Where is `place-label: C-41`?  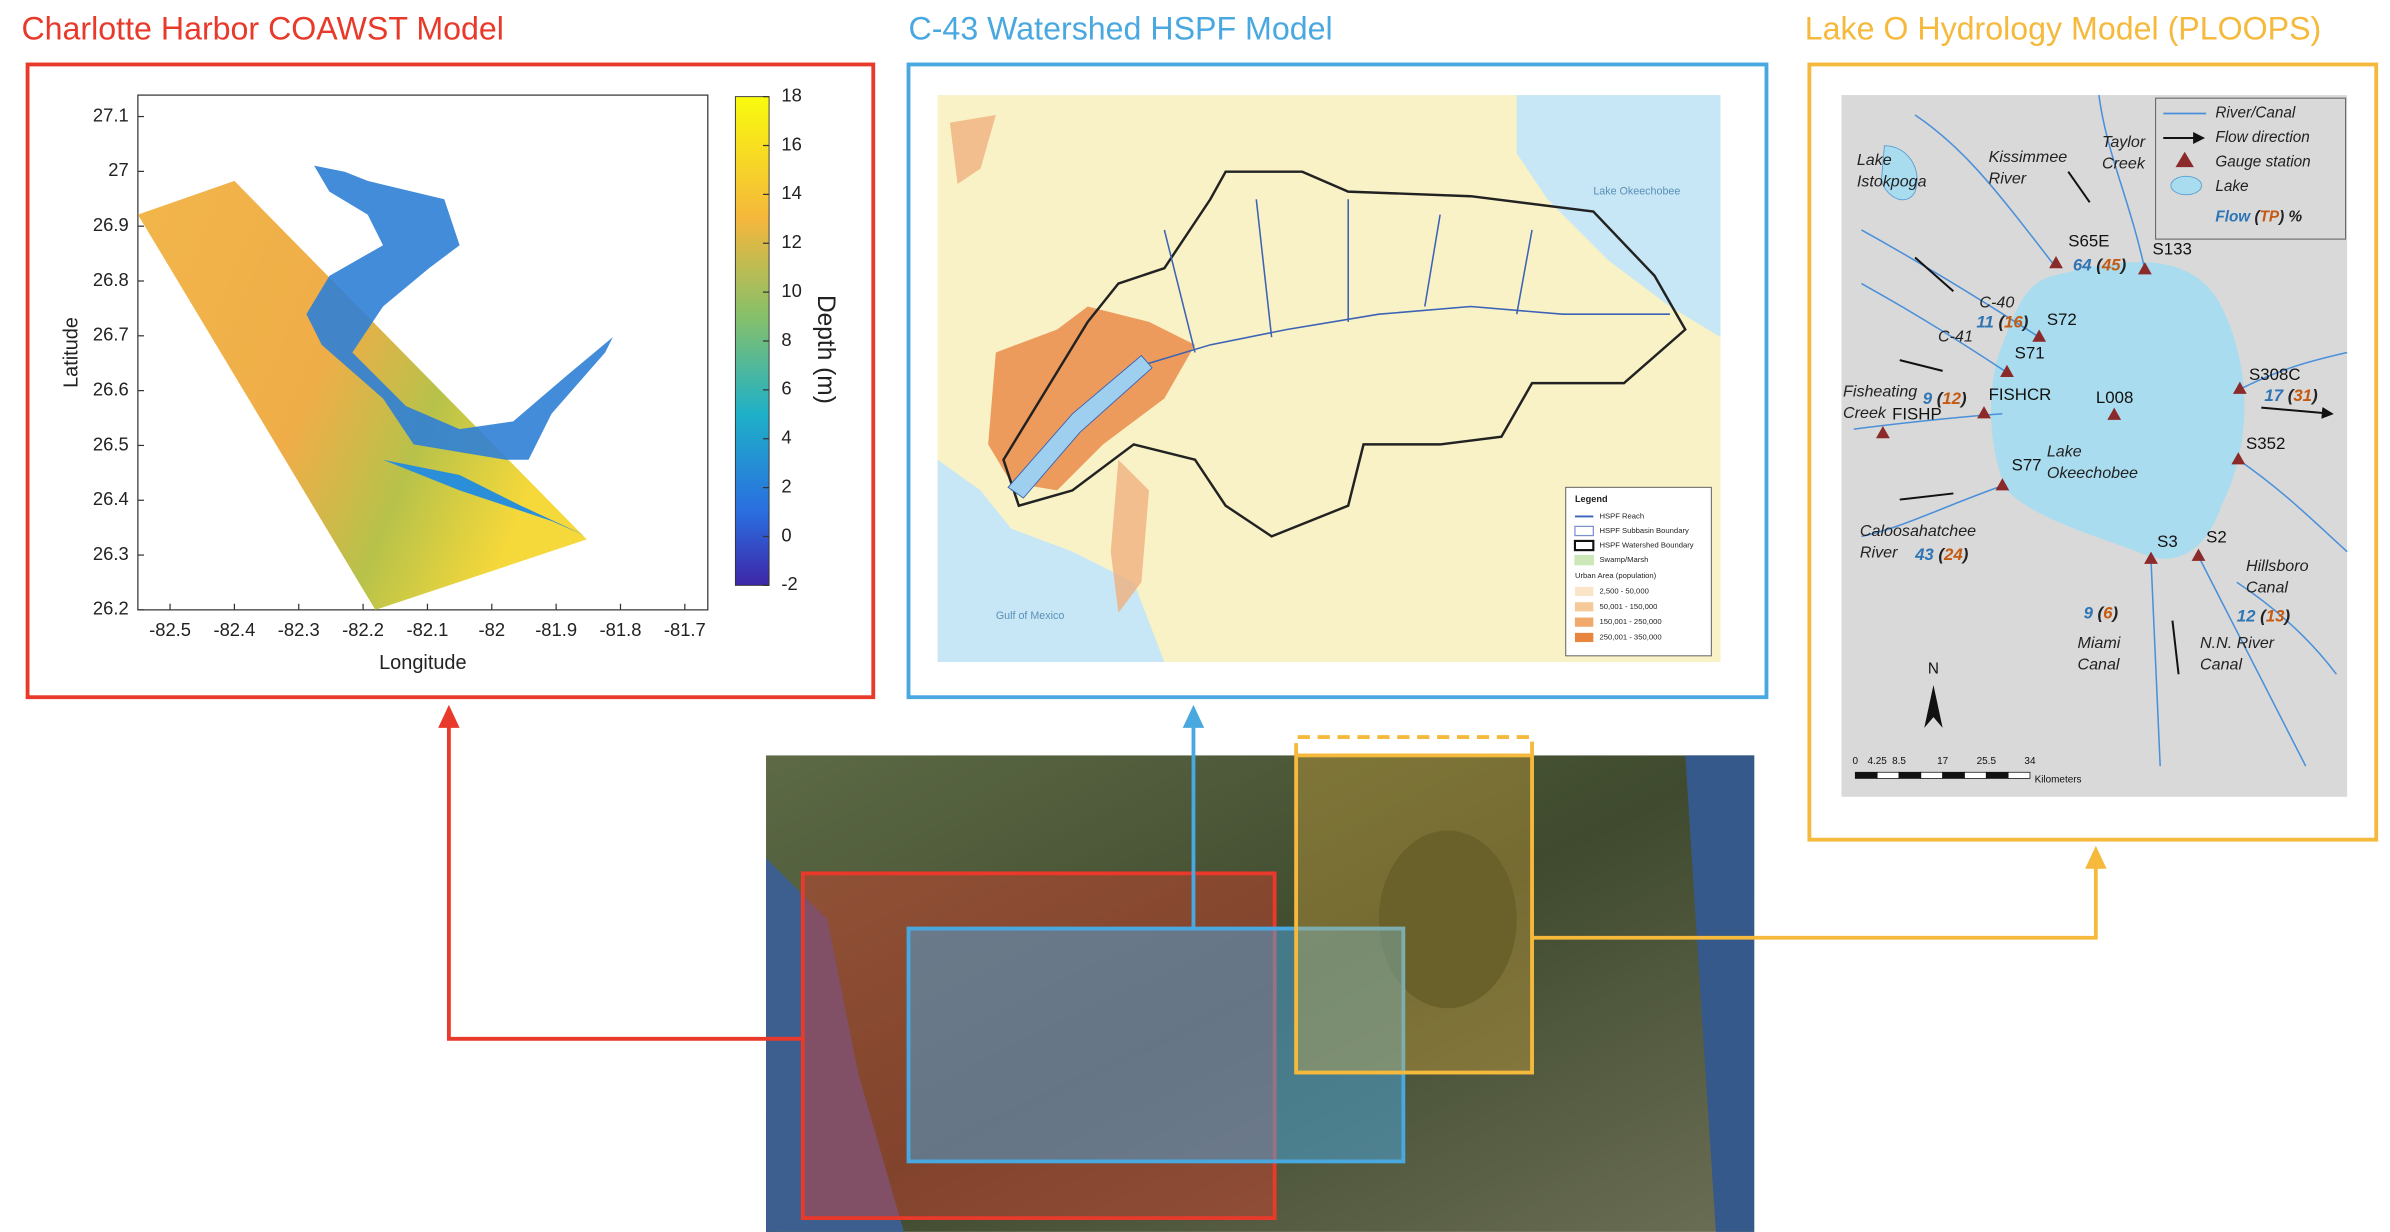 place-label: C-41 is located at coordinates (1955, 336).